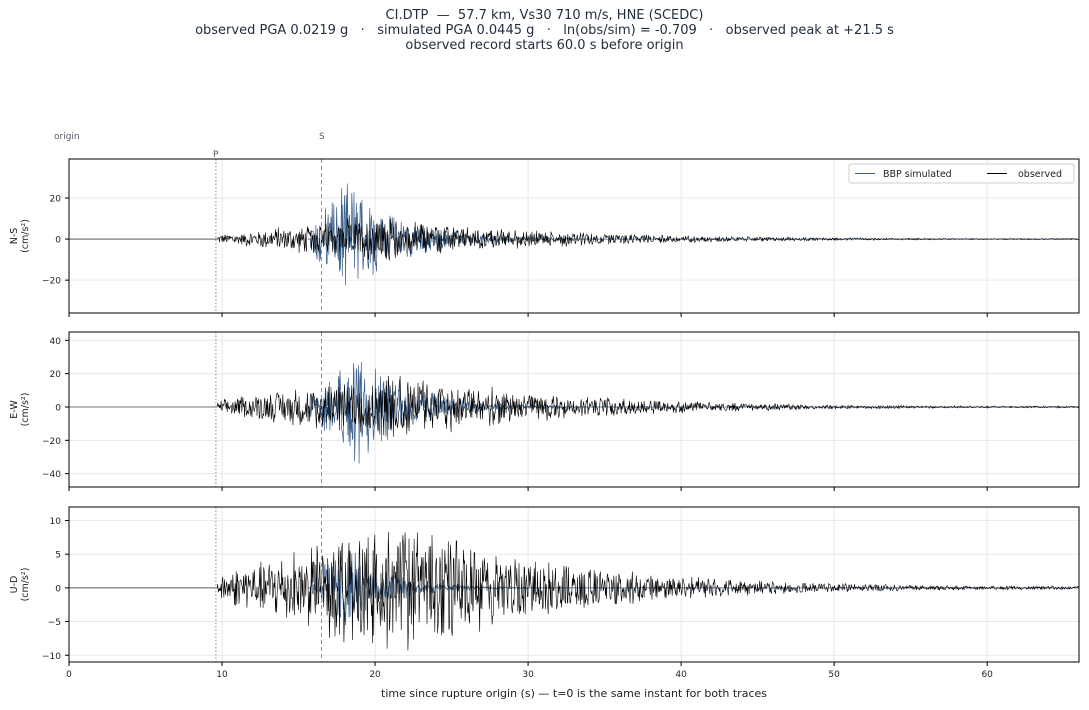 The image size is (1089, 710). What do you see at coordinates (56, 522) in the screenshot?
I see `y-tick-label: 10` at bounding box center [56, 522].